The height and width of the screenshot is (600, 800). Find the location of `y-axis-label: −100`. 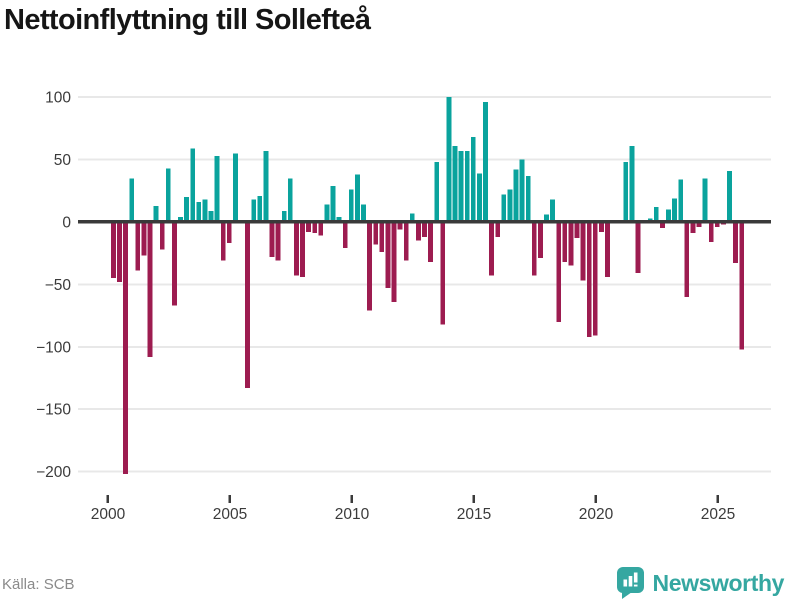

y-axis-label: −100 is located at coordinates (53, 347).